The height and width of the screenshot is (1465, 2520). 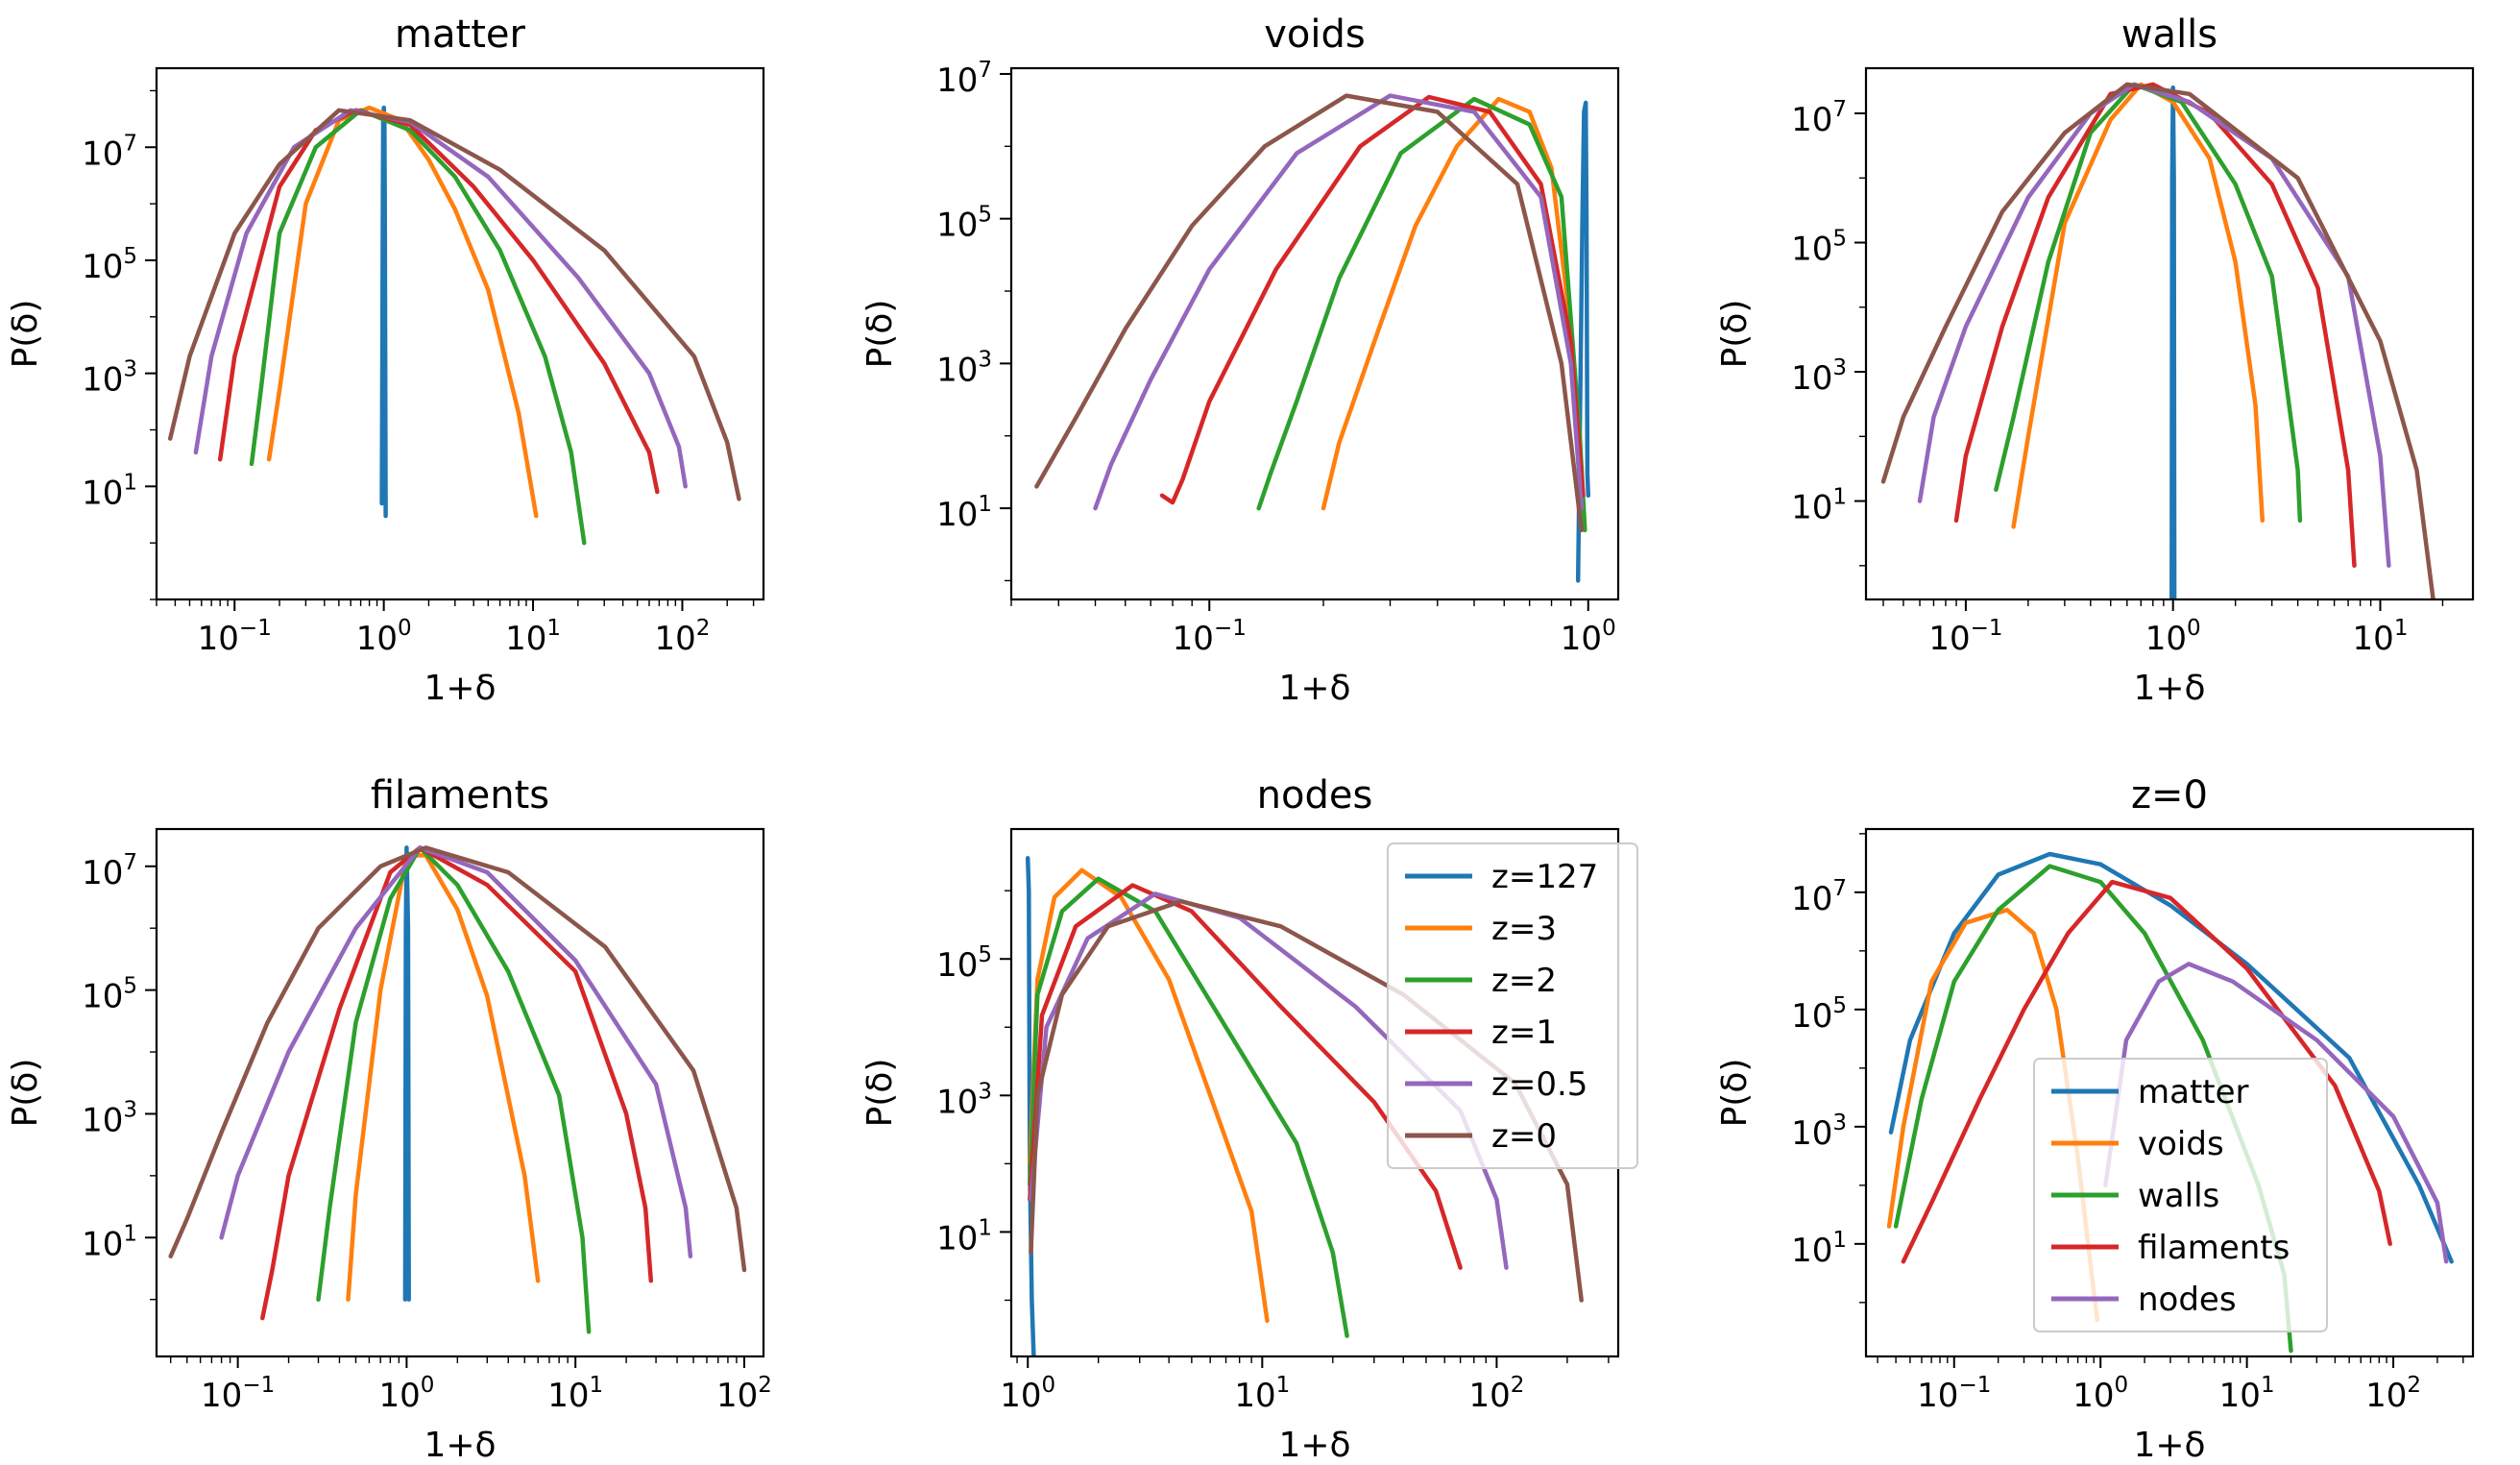 What do you see at coordinates (2193, 1092) in the screenshot?
I see `legend-label: matter` at bounding box center [2193, 1092].